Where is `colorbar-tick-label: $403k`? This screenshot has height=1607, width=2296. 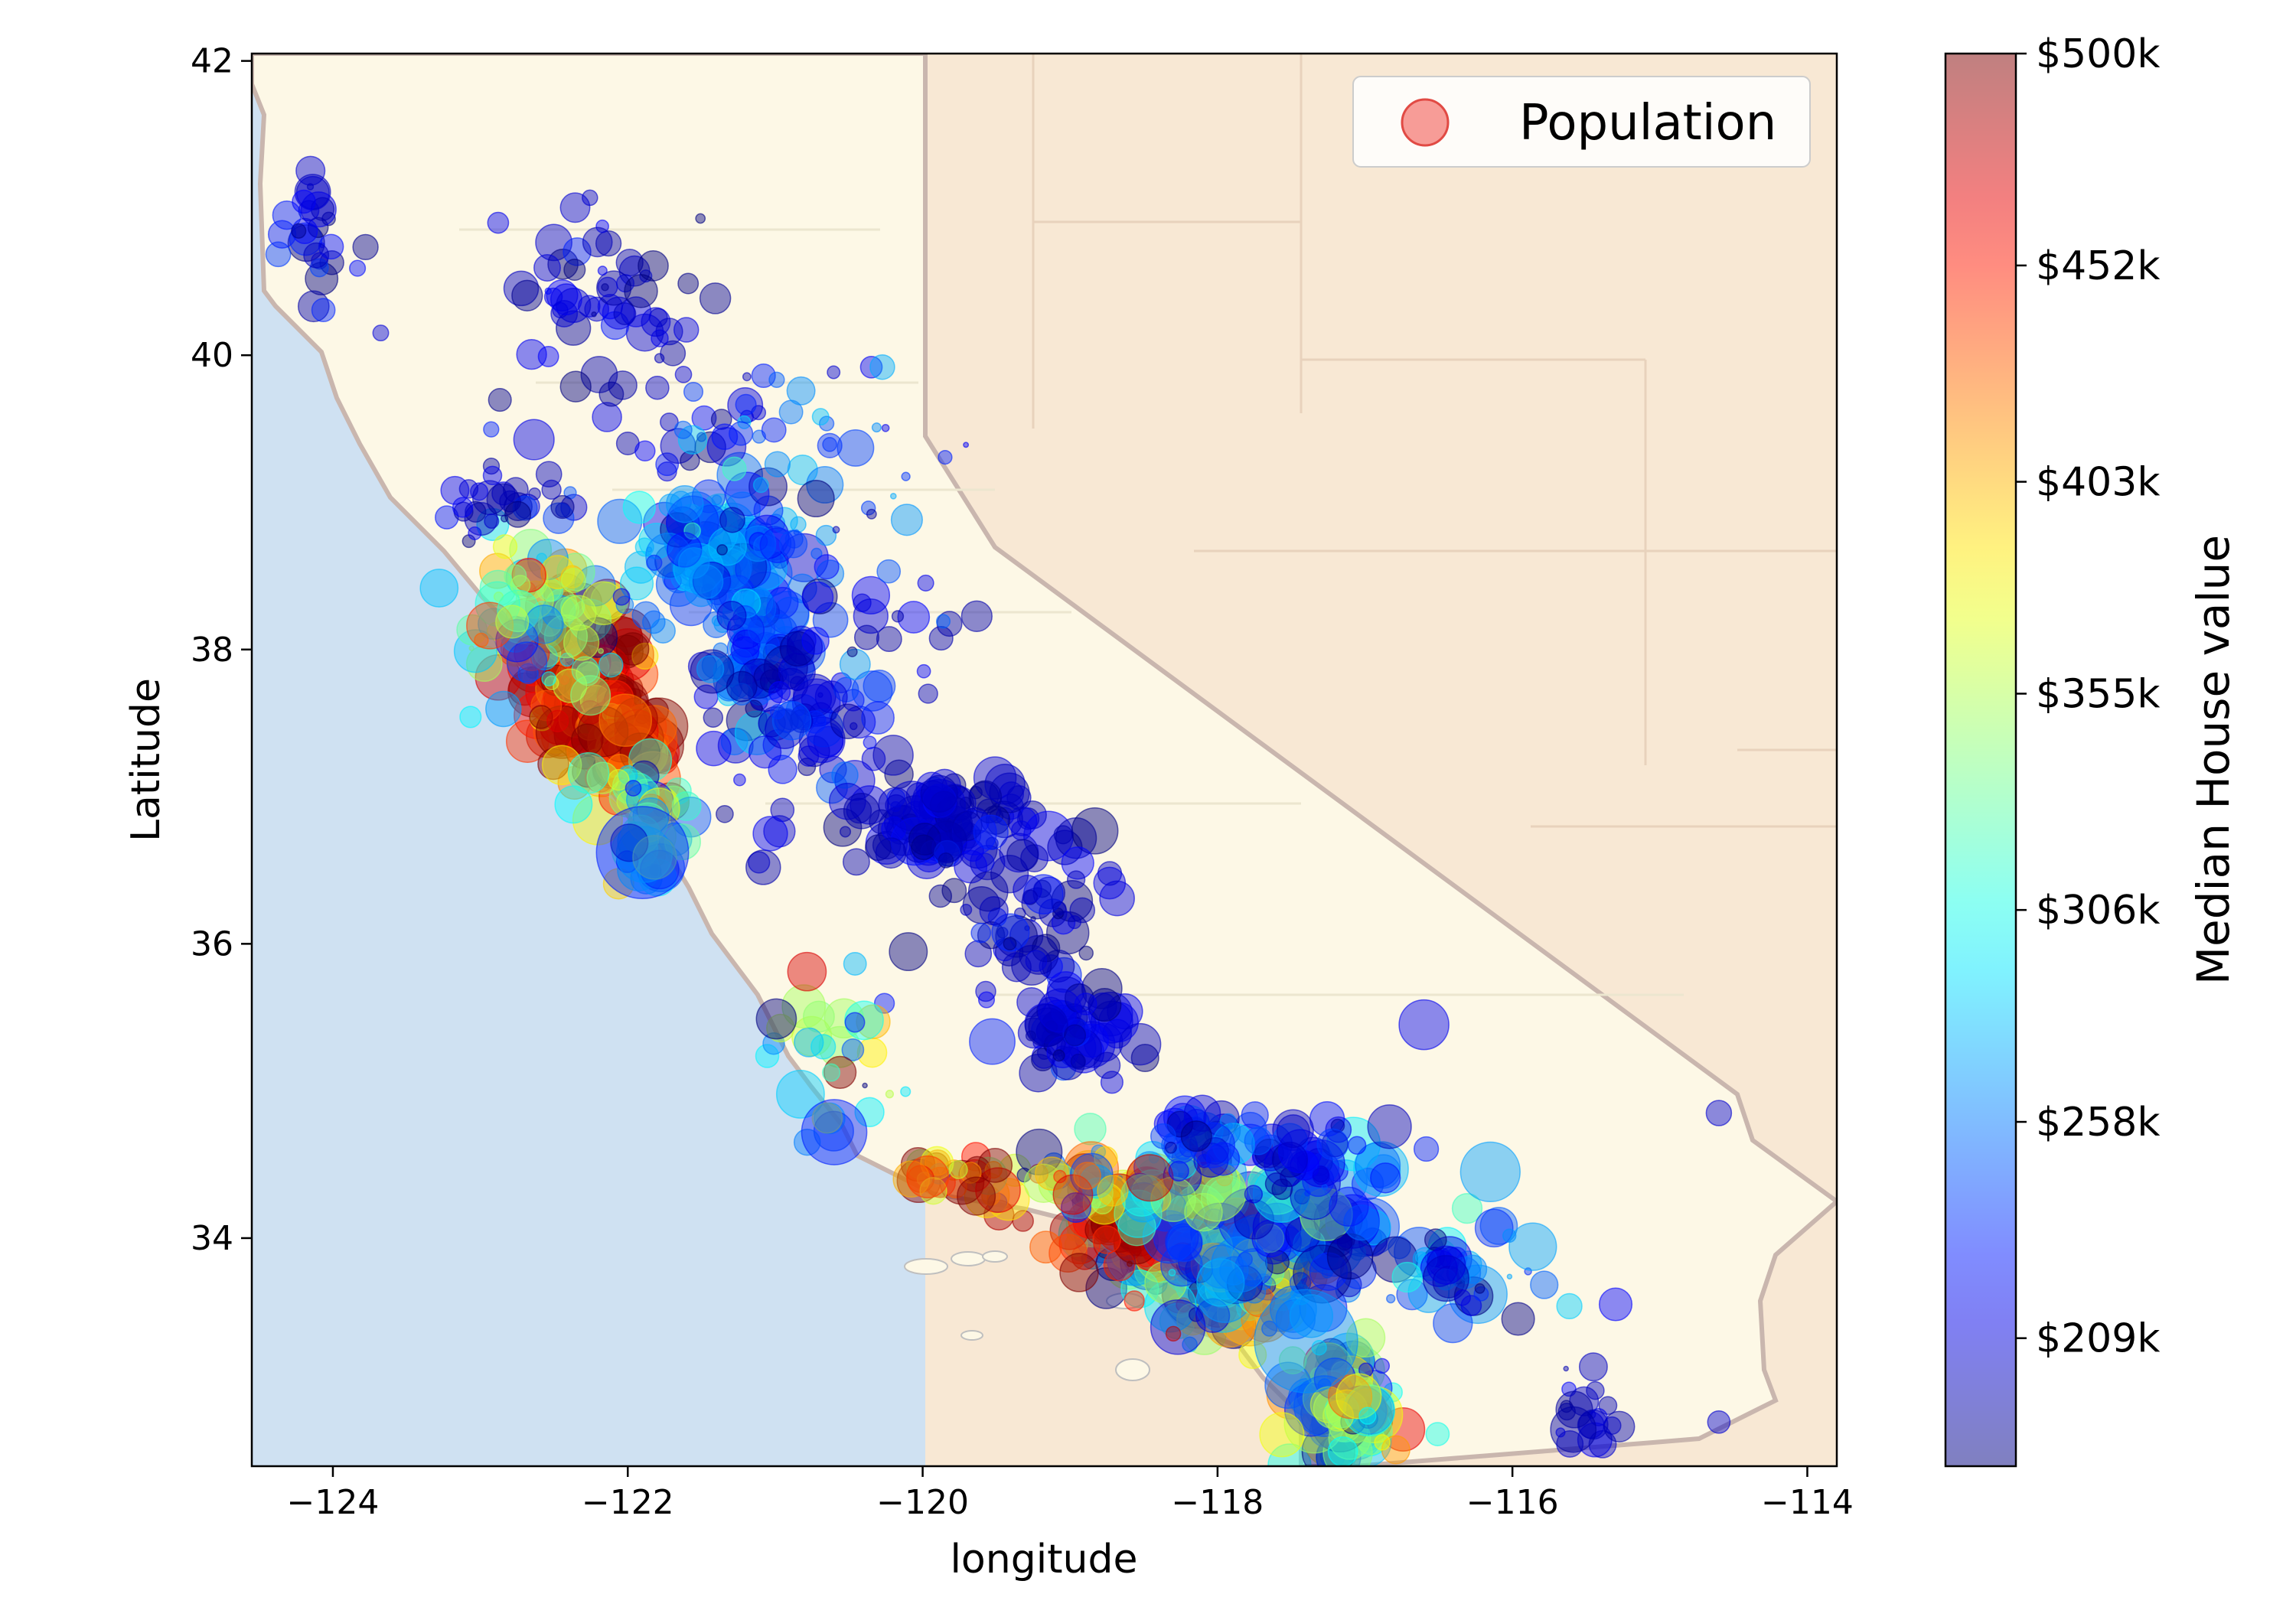
colorbar-tick-label: $403k is located at coordinates (2098, 483).